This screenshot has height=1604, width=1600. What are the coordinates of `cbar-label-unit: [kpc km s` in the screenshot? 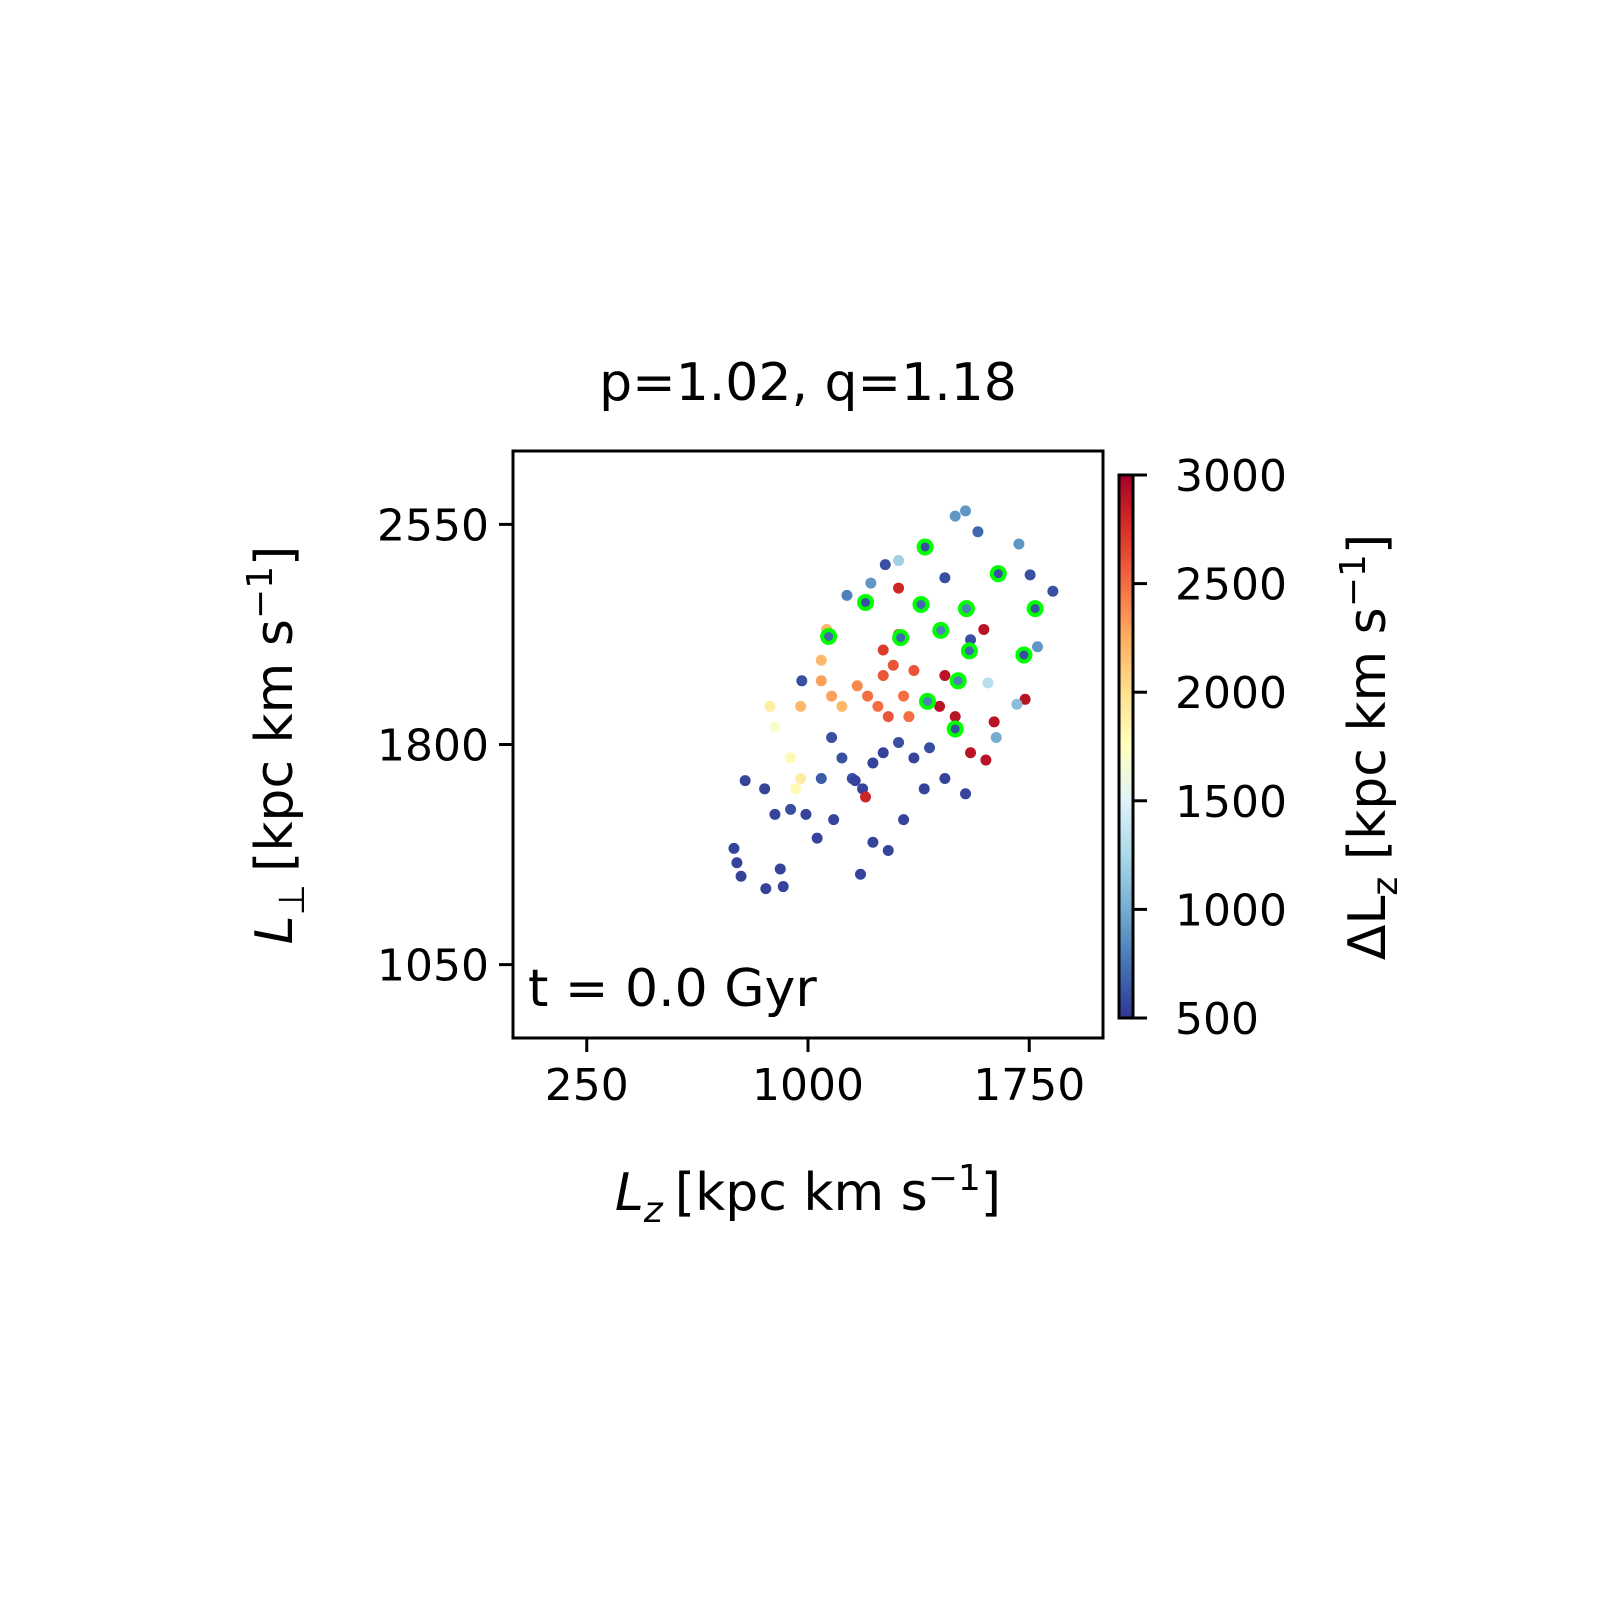 It's located at (1368, 741).